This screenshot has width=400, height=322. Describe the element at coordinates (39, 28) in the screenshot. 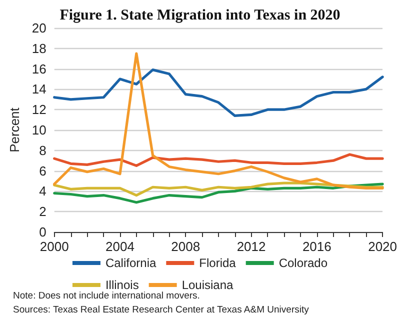

I see `y-tick-label: 20` at that location.